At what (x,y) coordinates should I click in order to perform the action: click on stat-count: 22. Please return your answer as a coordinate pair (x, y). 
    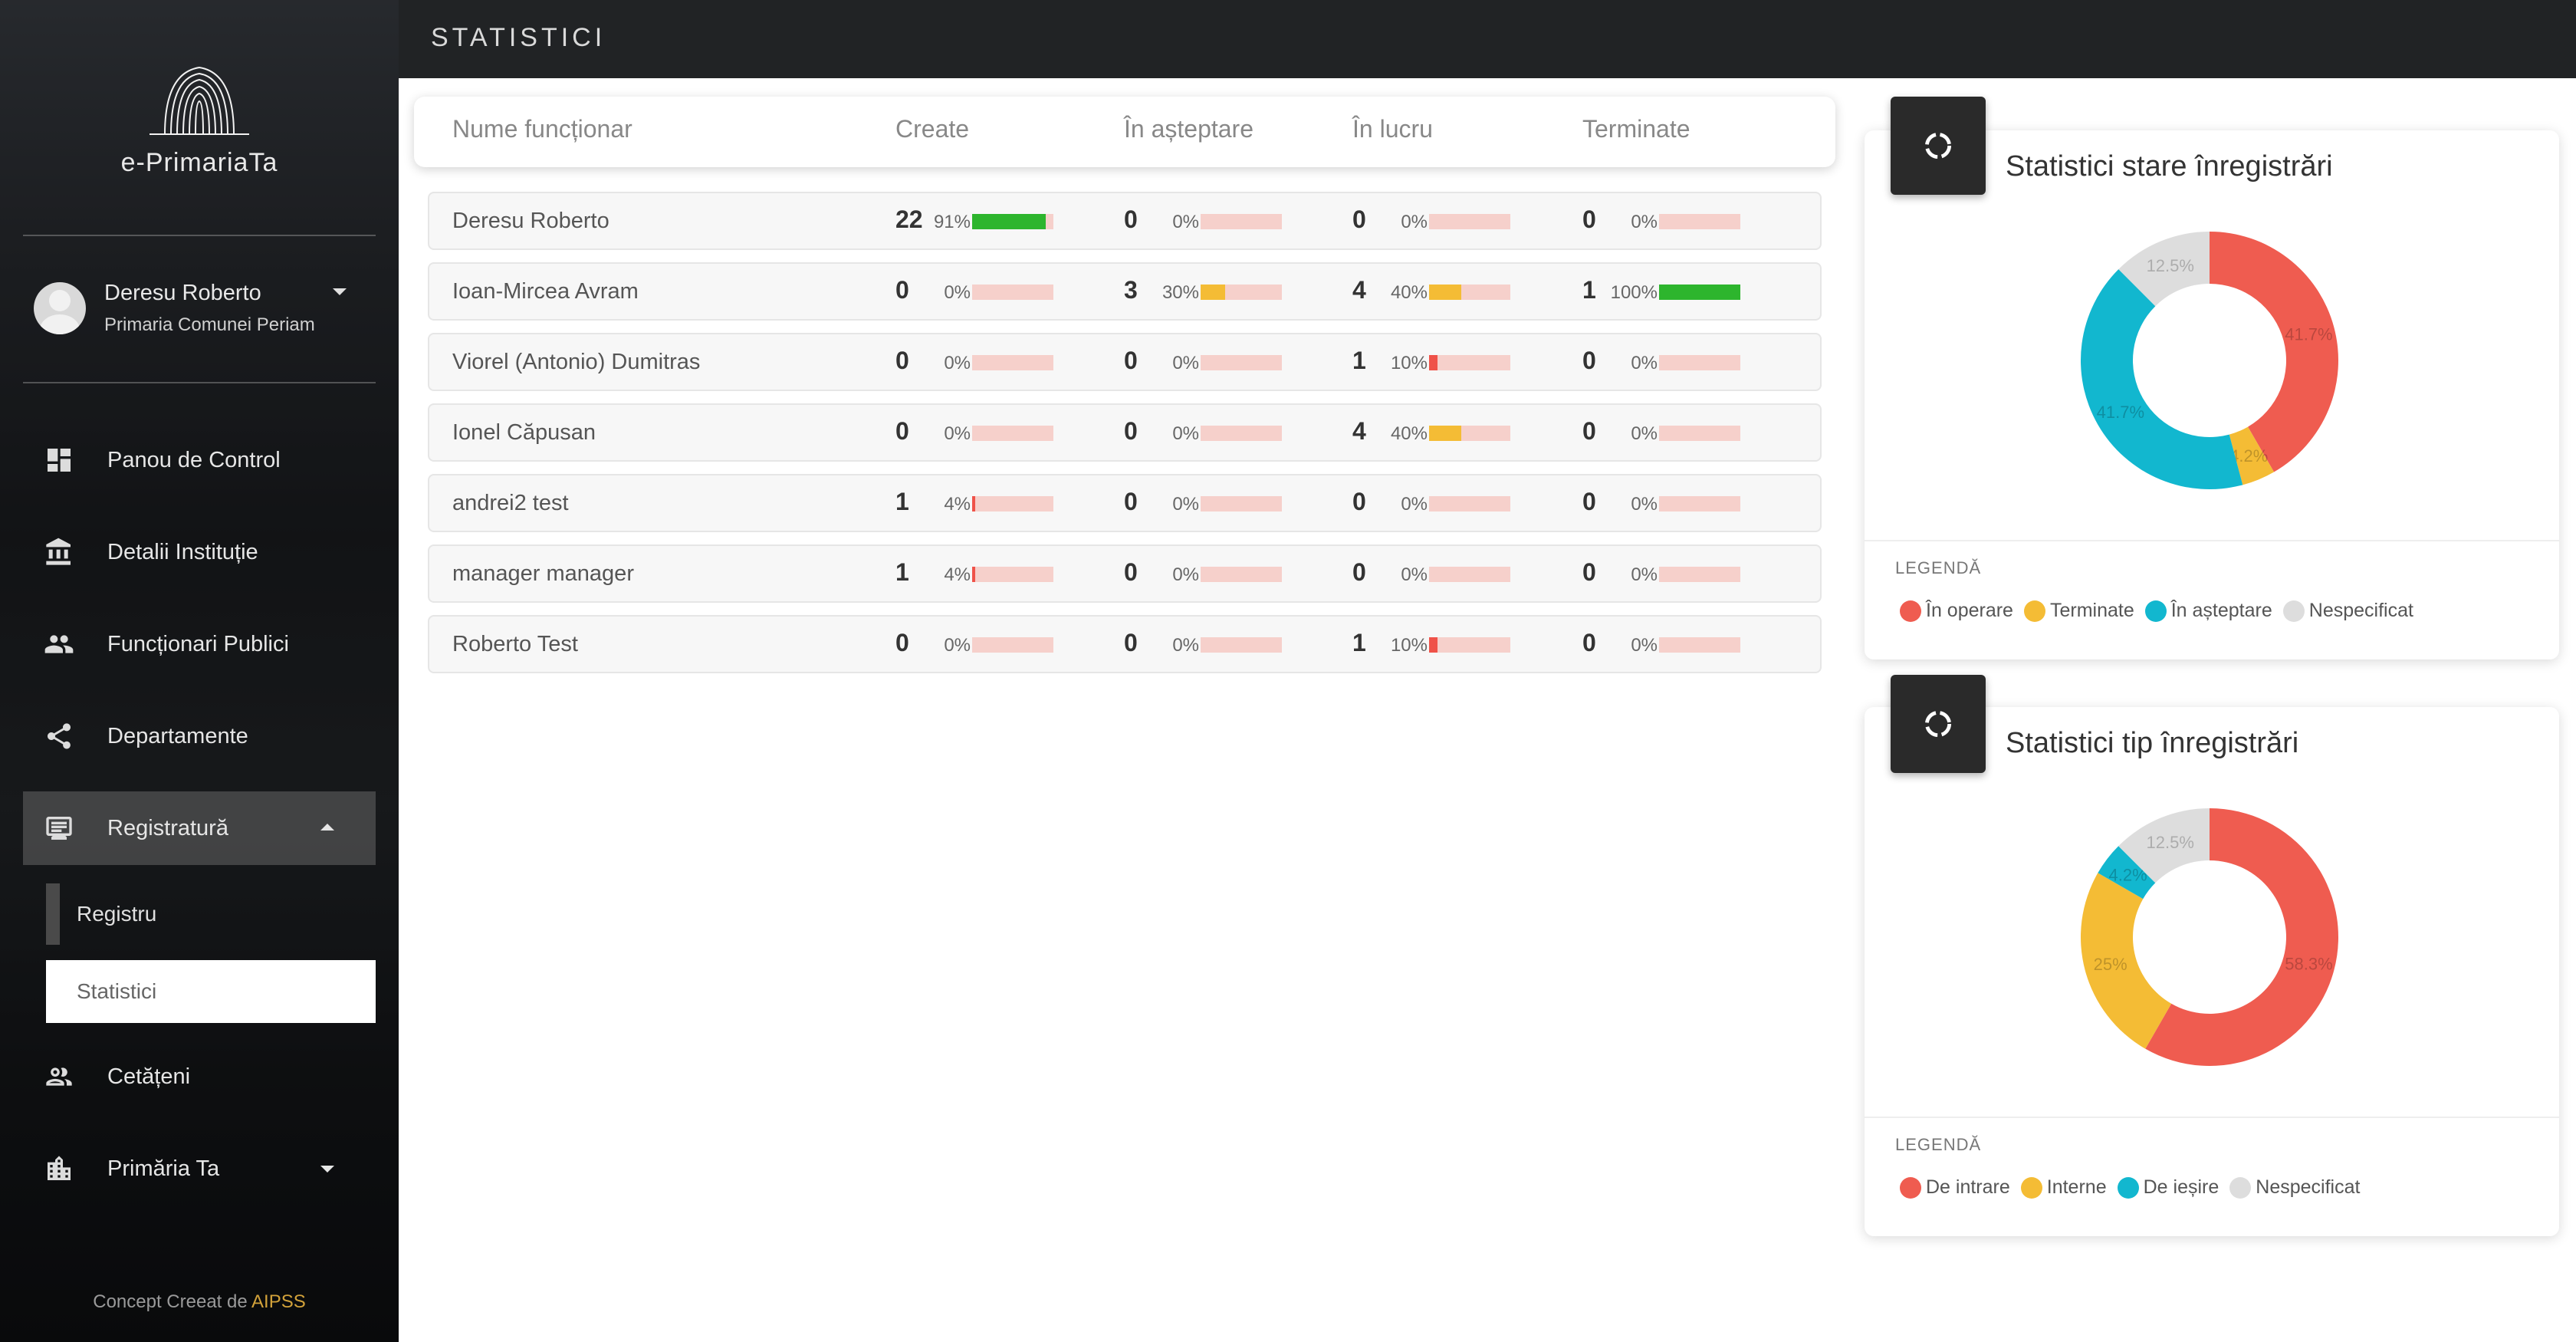
    Looking at the image, I should click on (909, 219).